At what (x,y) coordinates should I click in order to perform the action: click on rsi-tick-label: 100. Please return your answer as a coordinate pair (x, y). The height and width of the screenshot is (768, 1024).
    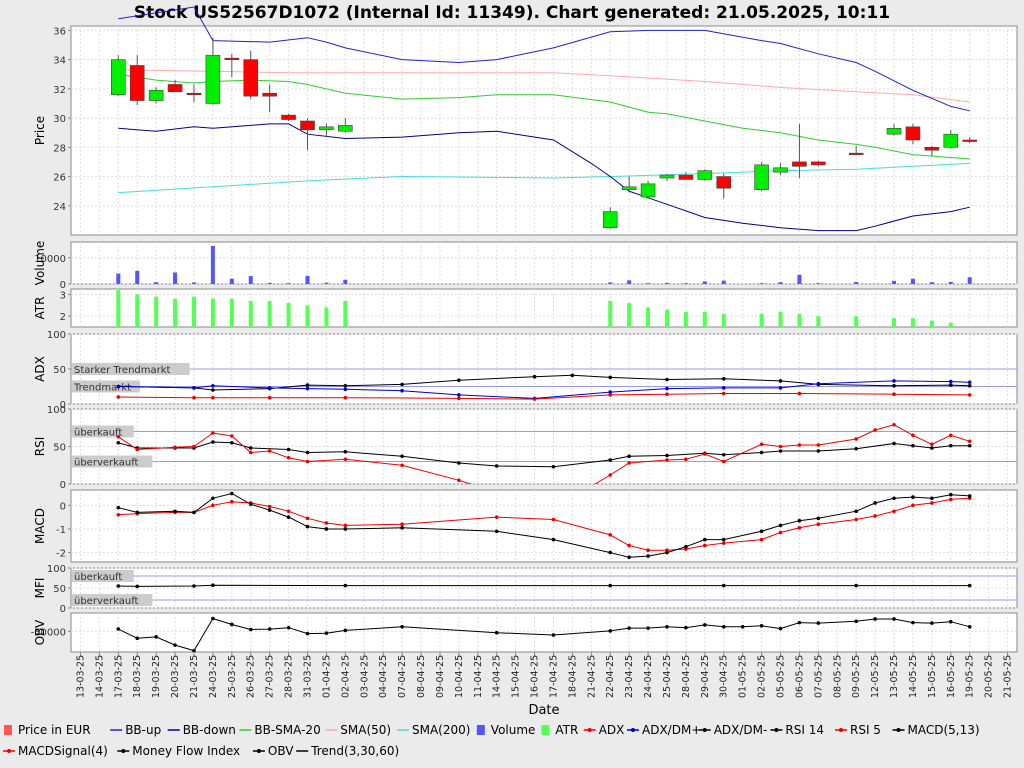
    Looking at the image, I should click on (56, 410).